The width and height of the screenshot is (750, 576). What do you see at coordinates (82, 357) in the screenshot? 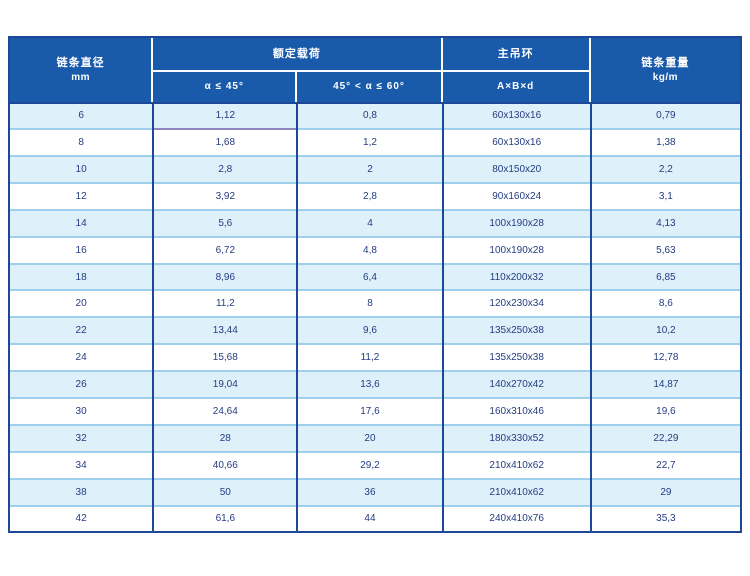
I see `table-cell: 24` at bounding box center [82, 357].